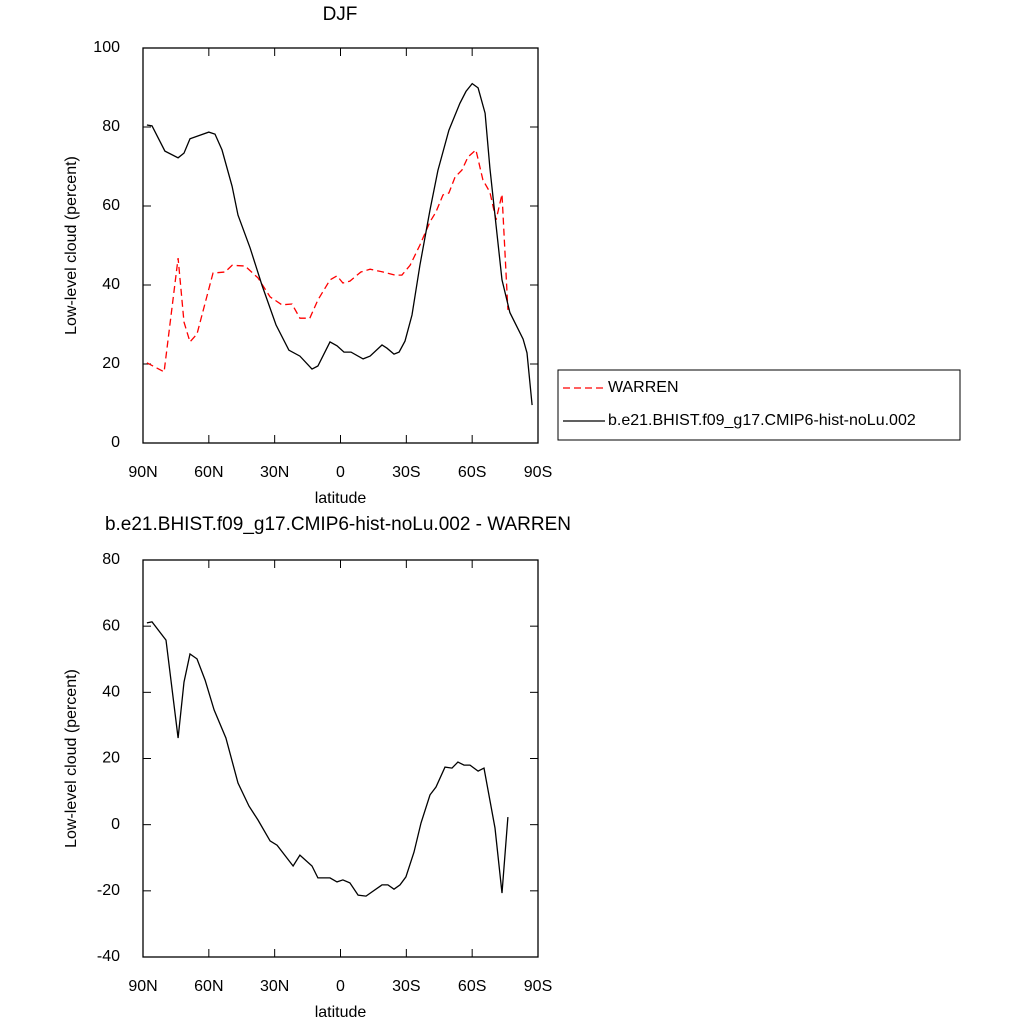 This screenshot has width=1024, height=1024. I want to click on y-tick-label: -40, so click(108, 956).